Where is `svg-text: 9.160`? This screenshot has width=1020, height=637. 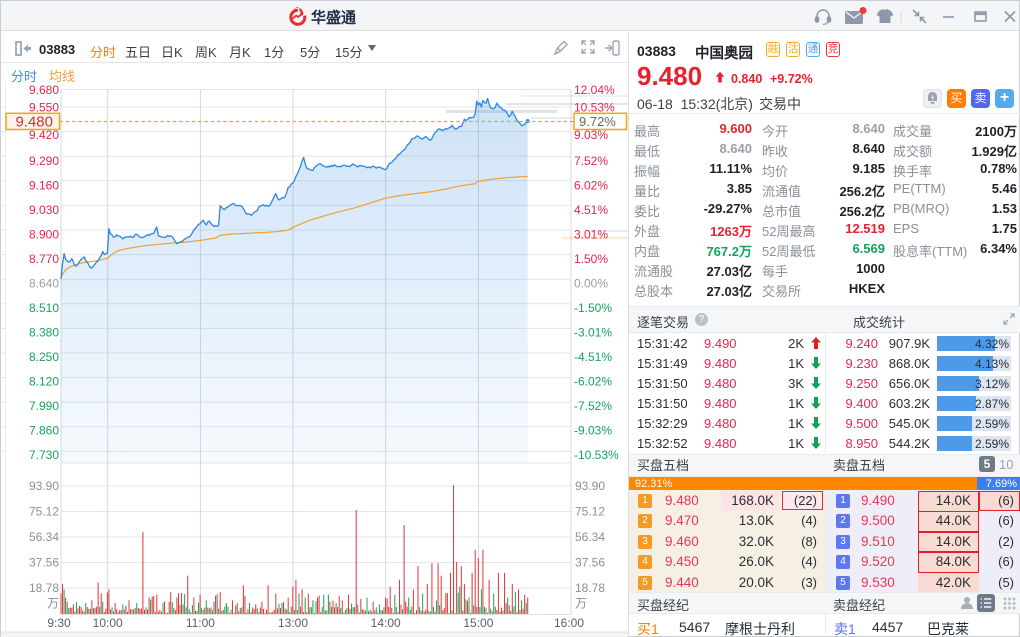
svg-text: 9.160 is located at coordinates (44, 186).